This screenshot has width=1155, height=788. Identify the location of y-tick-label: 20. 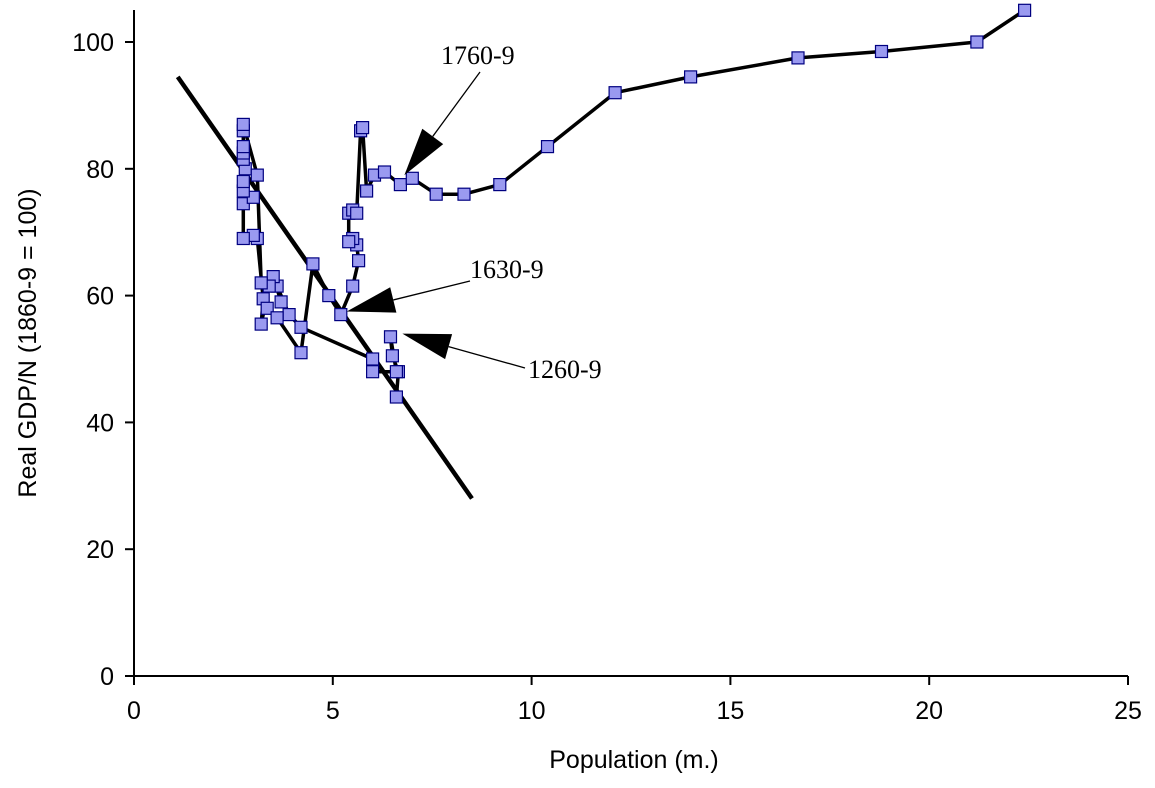
(100, 550).